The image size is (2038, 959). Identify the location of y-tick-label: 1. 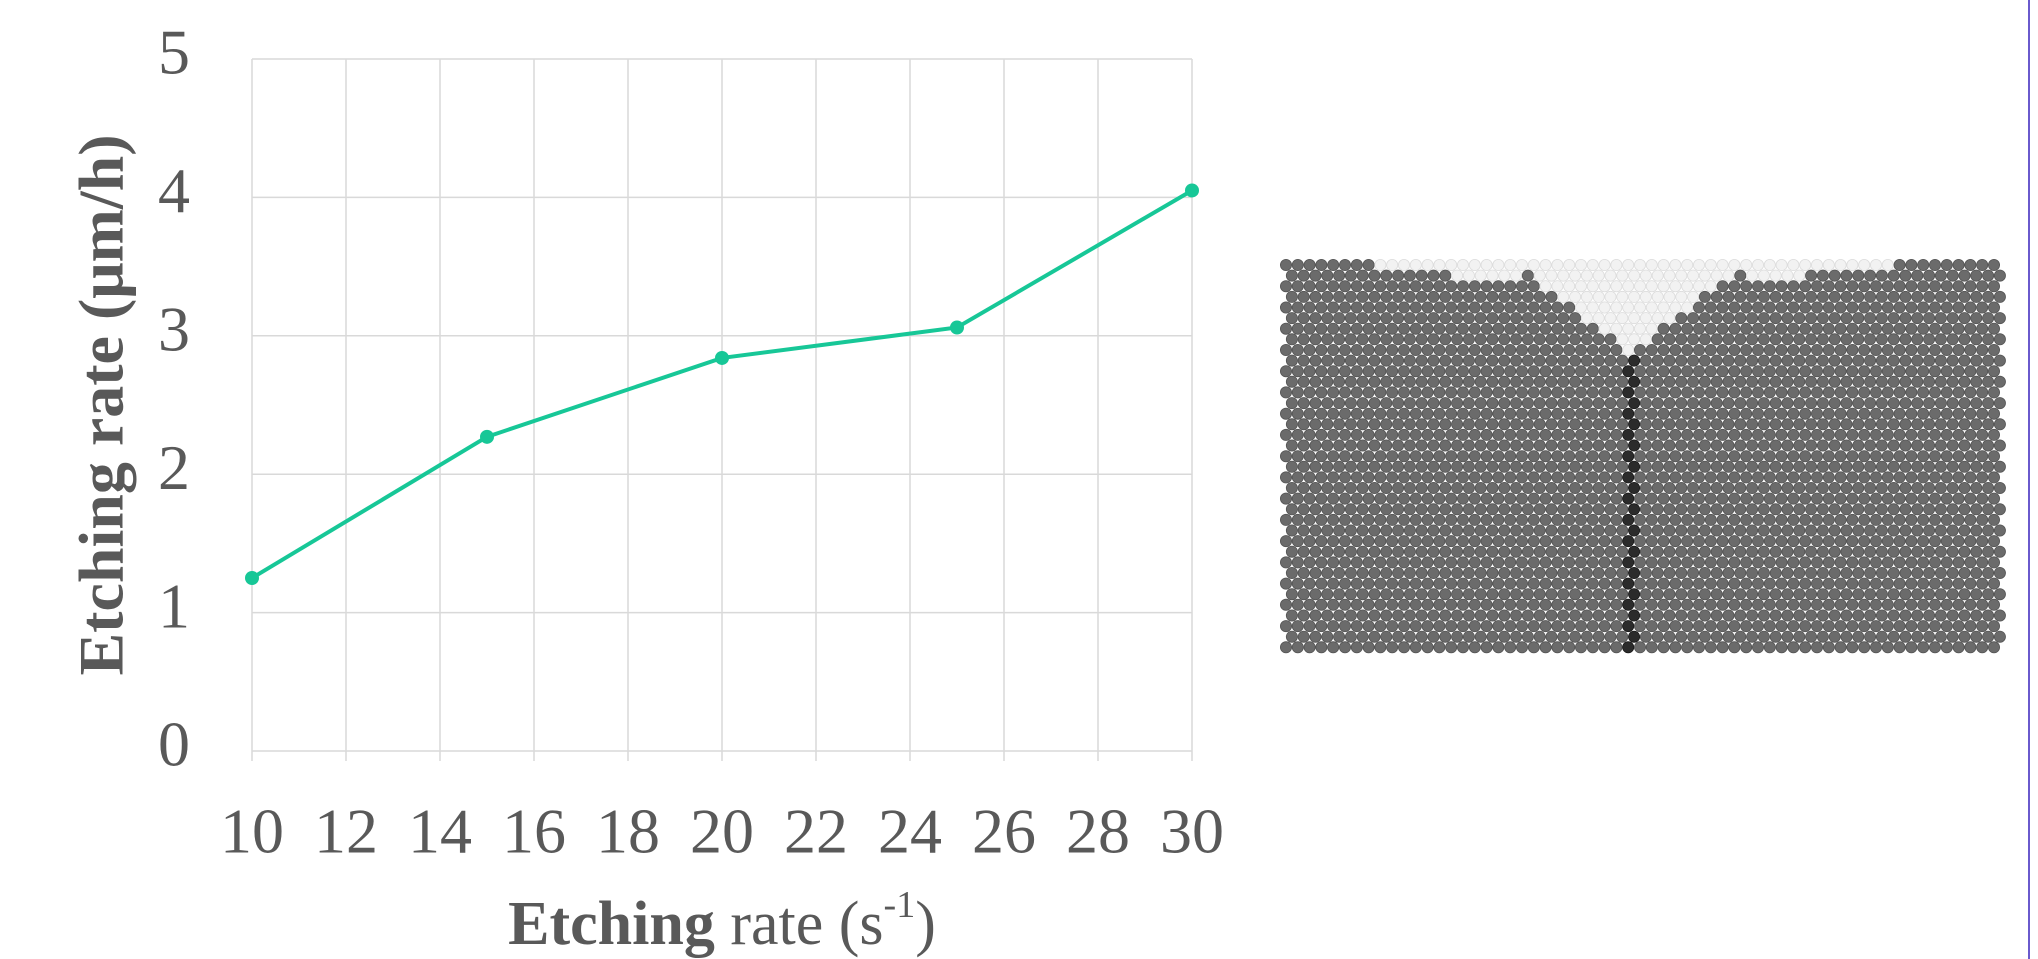
(174, 605).